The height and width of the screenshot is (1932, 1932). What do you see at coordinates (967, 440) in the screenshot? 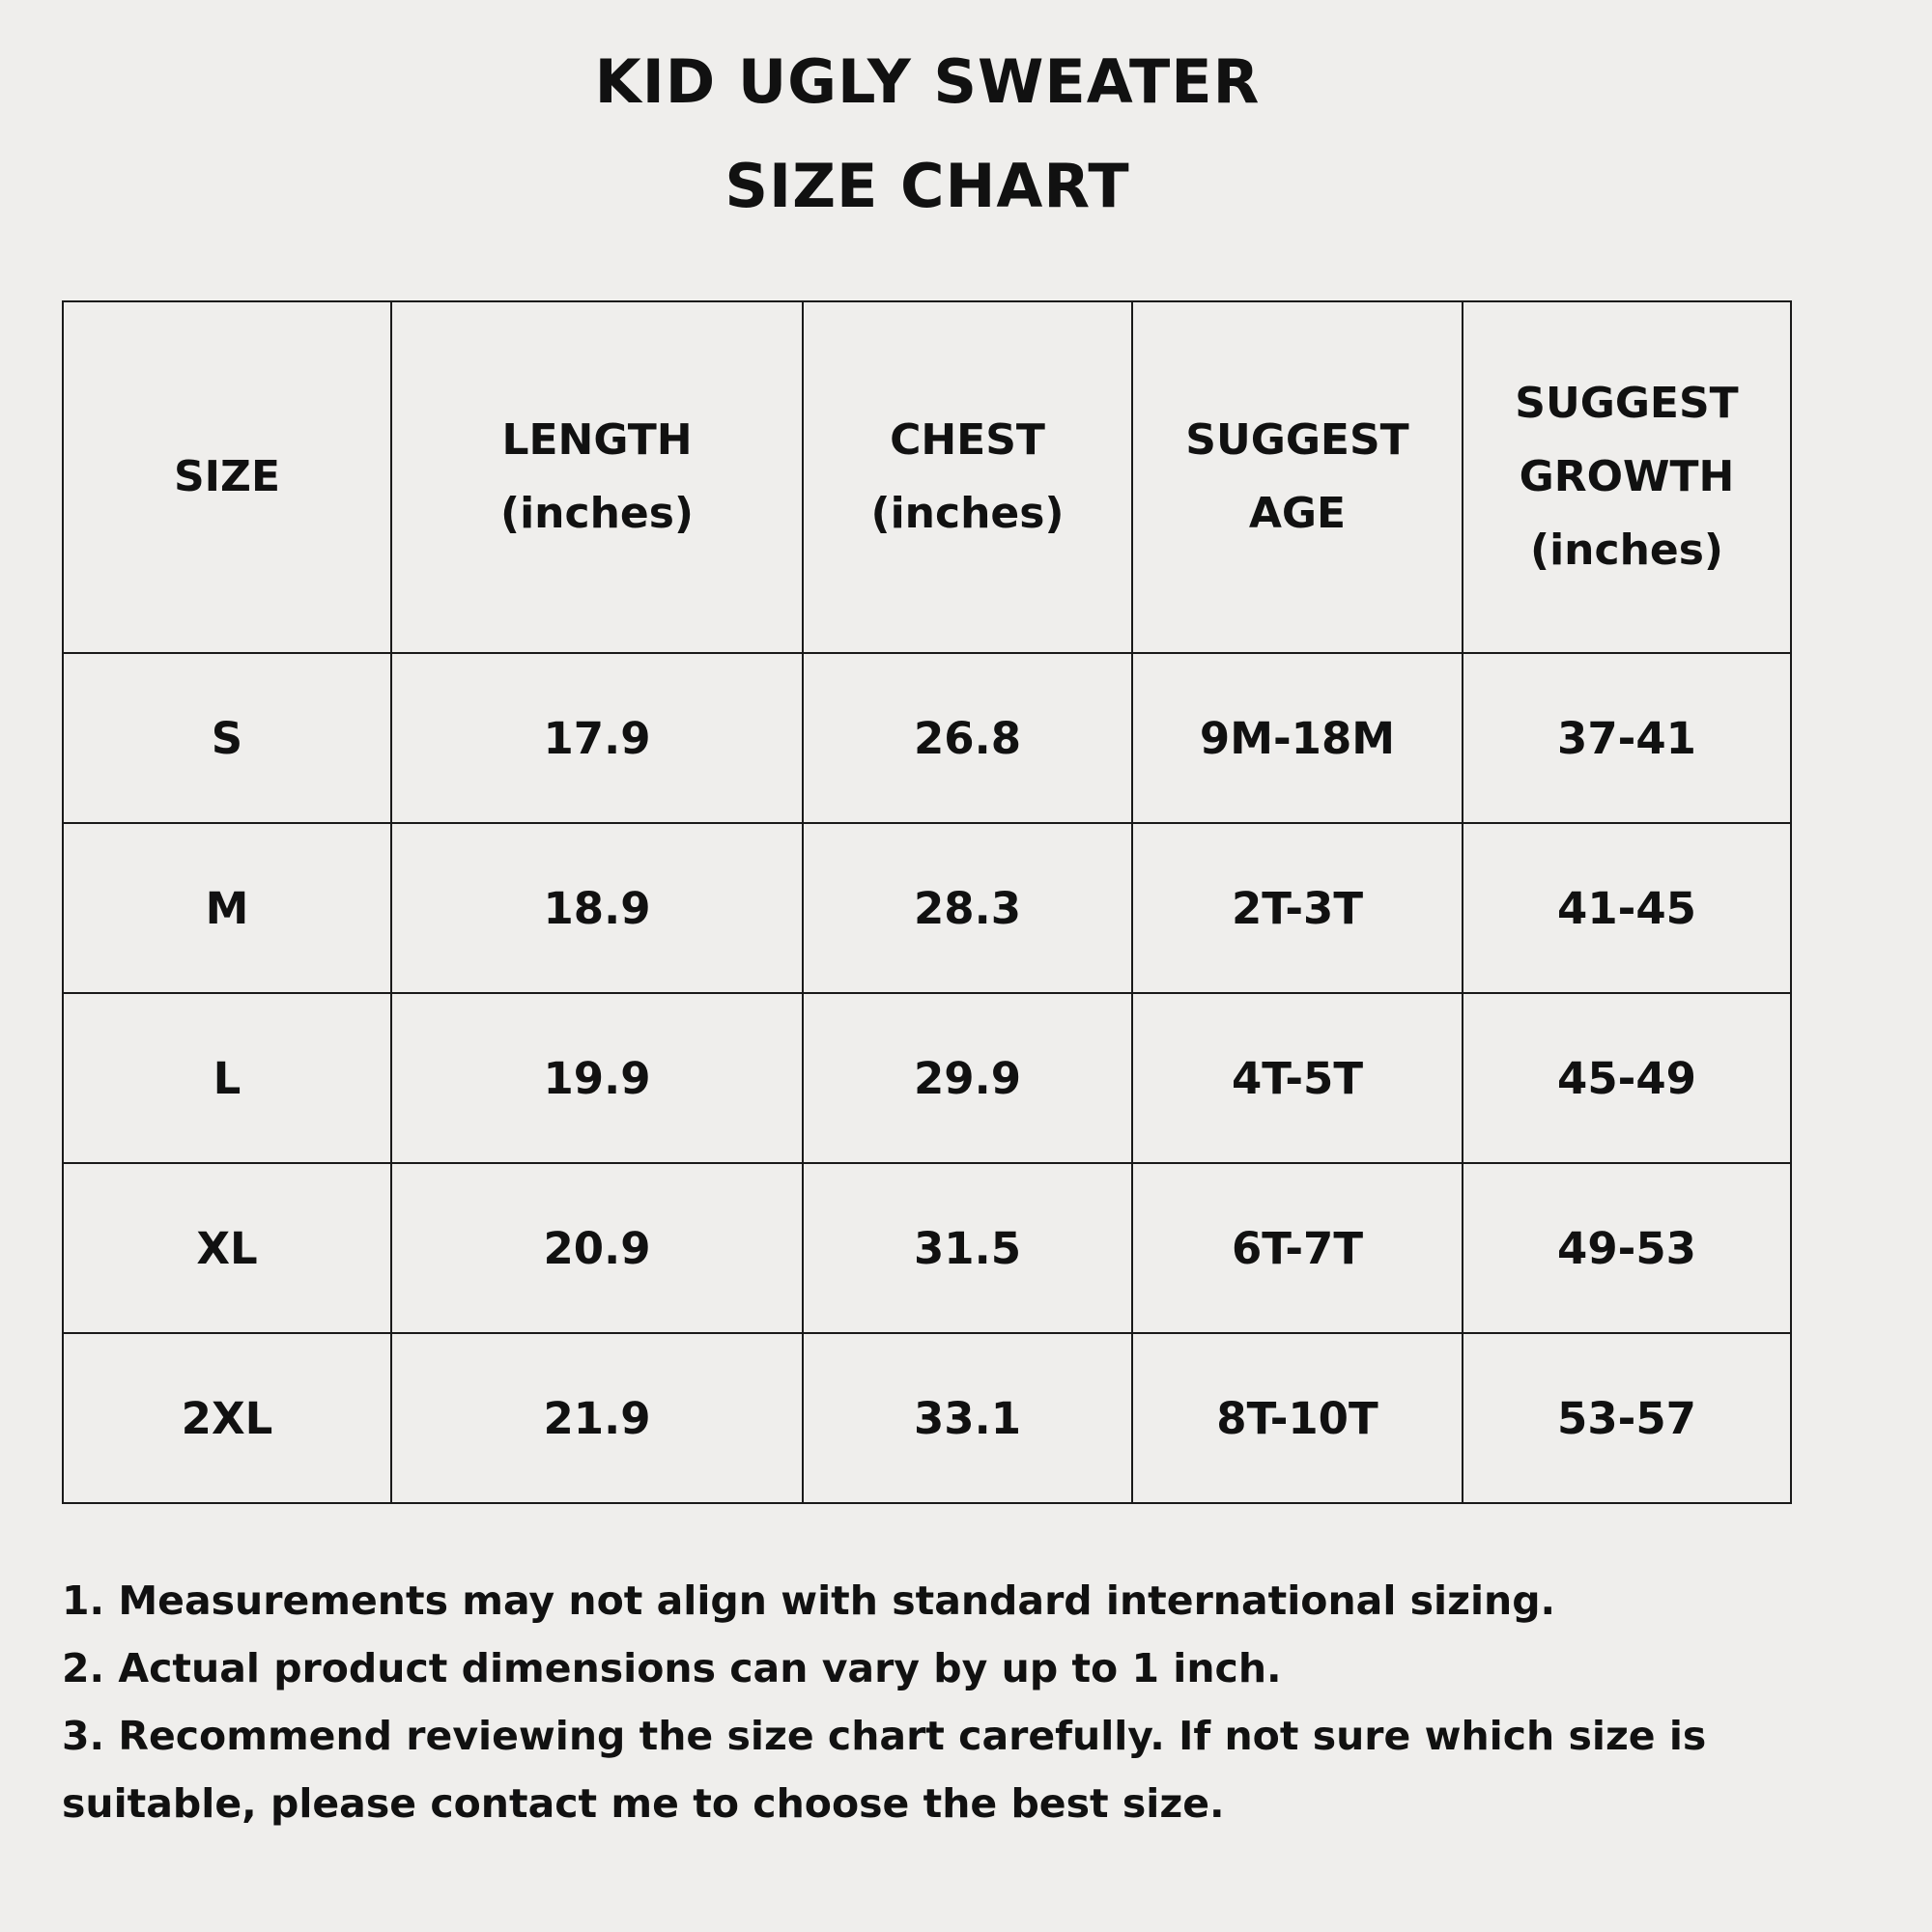
I see `header-text: CHEST` at bounding box center [967, 440].